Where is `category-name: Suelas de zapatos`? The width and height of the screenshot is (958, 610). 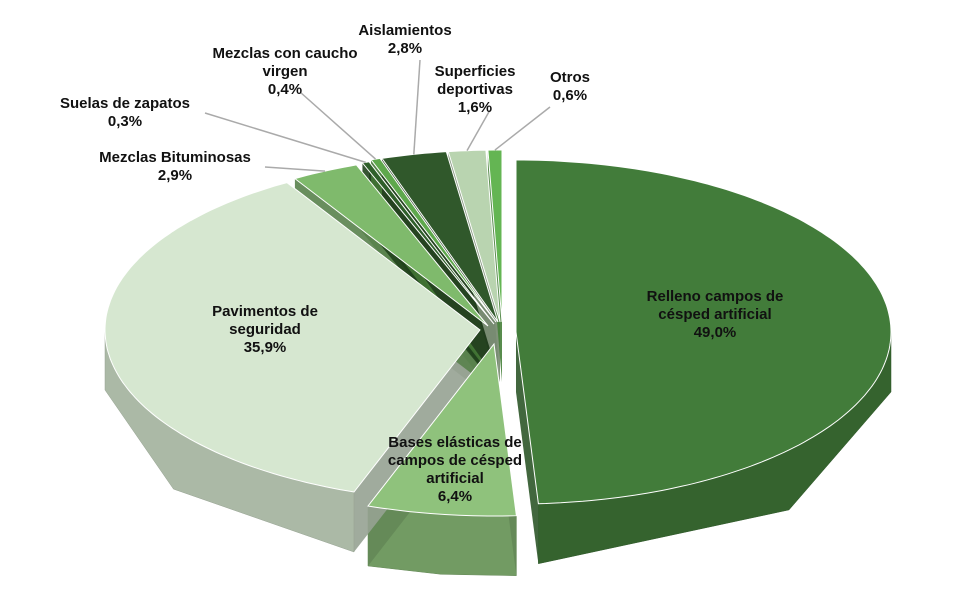
category-name: Suelas de zapatos is located at coordinates (125, 103).